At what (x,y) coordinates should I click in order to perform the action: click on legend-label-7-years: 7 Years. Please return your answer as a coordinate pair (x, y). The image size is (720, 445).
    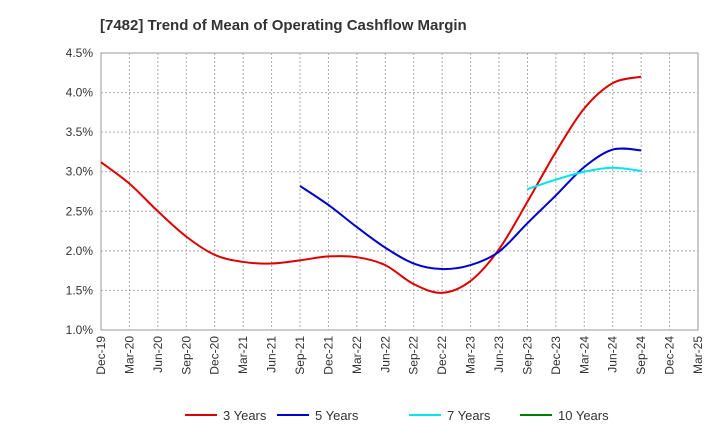
    Looking at the image, I should click on (469, 415).